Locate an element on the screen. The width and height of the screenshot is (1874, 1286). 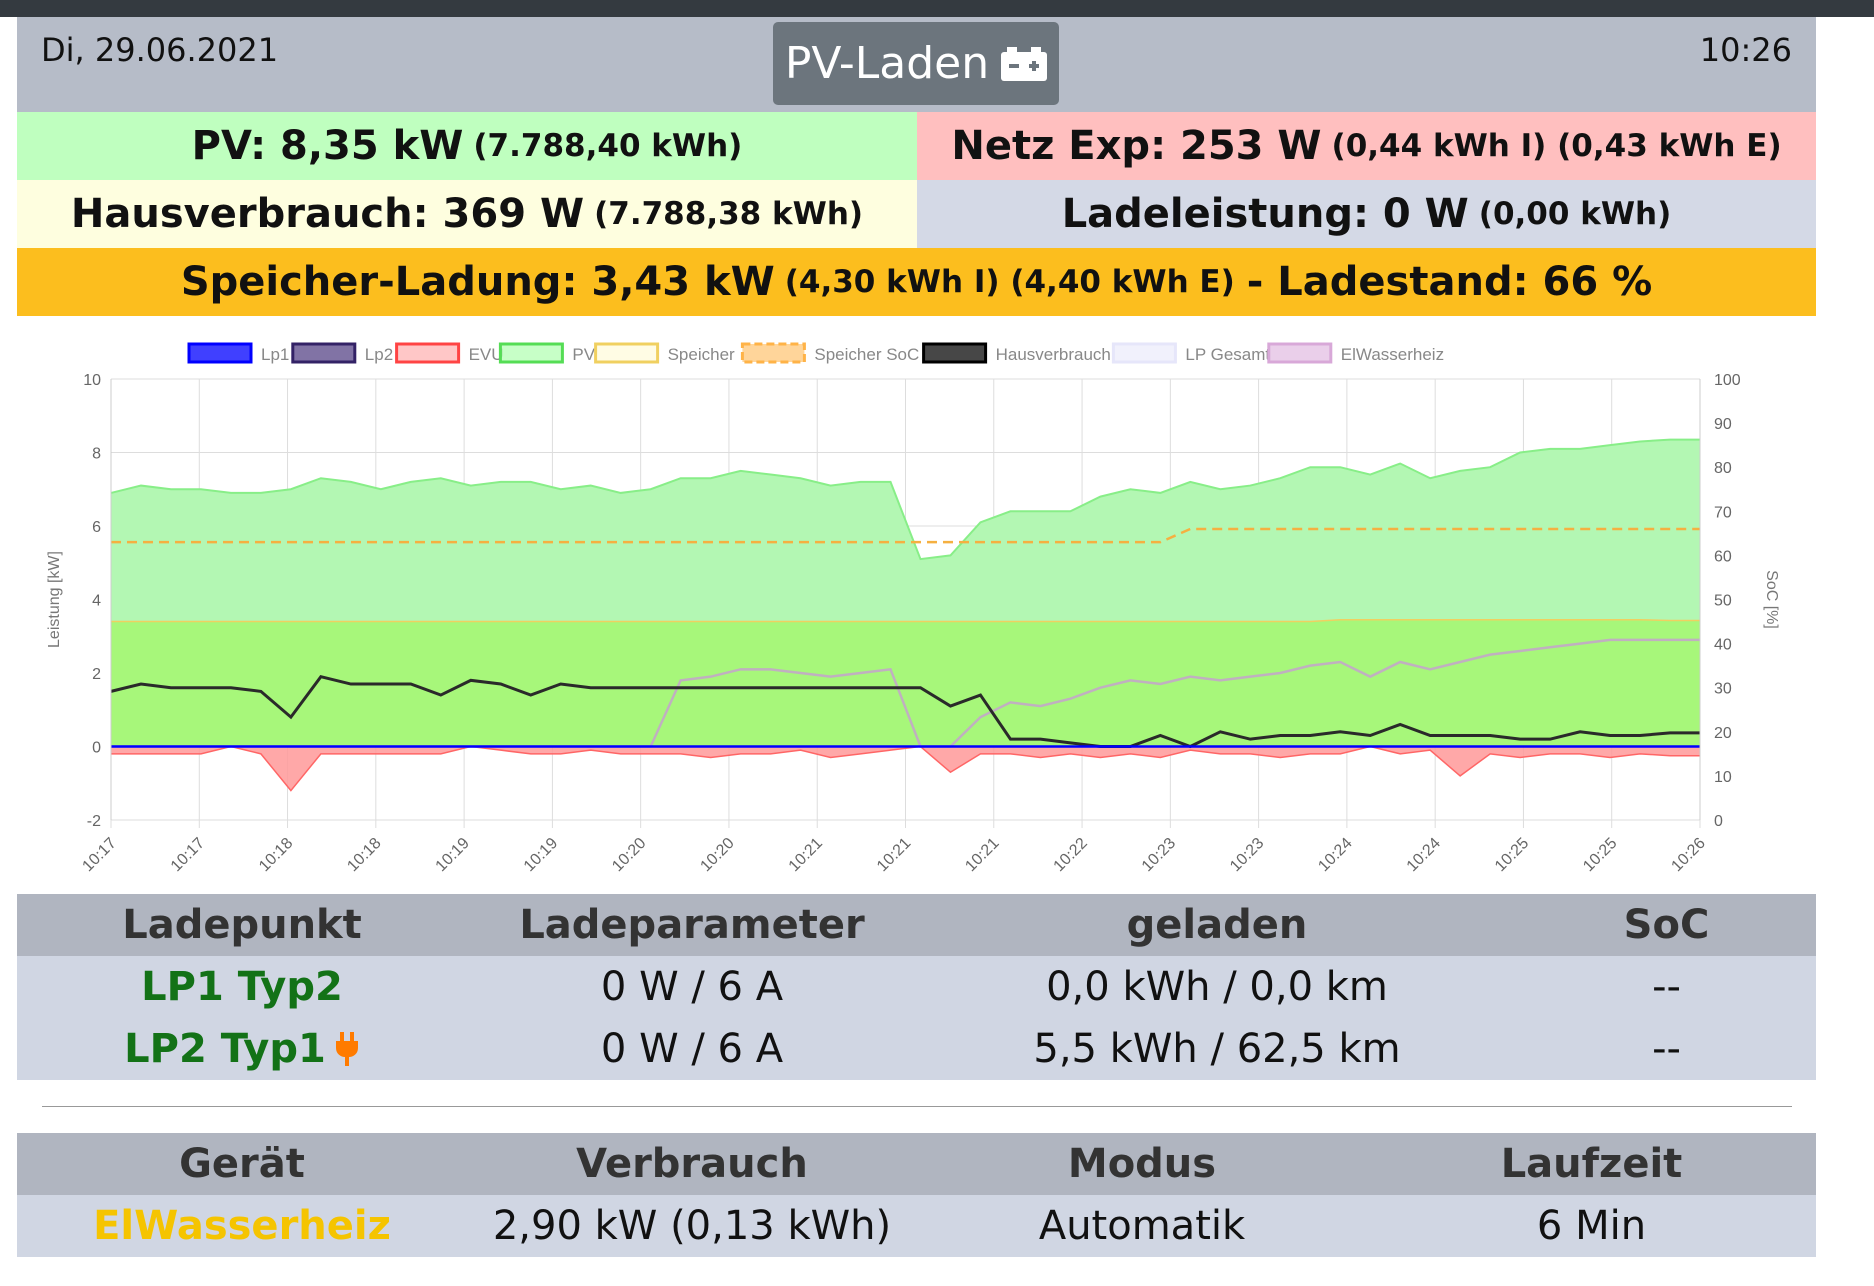
y2-tick-label: 90 is located at coordinates (1723, 424).